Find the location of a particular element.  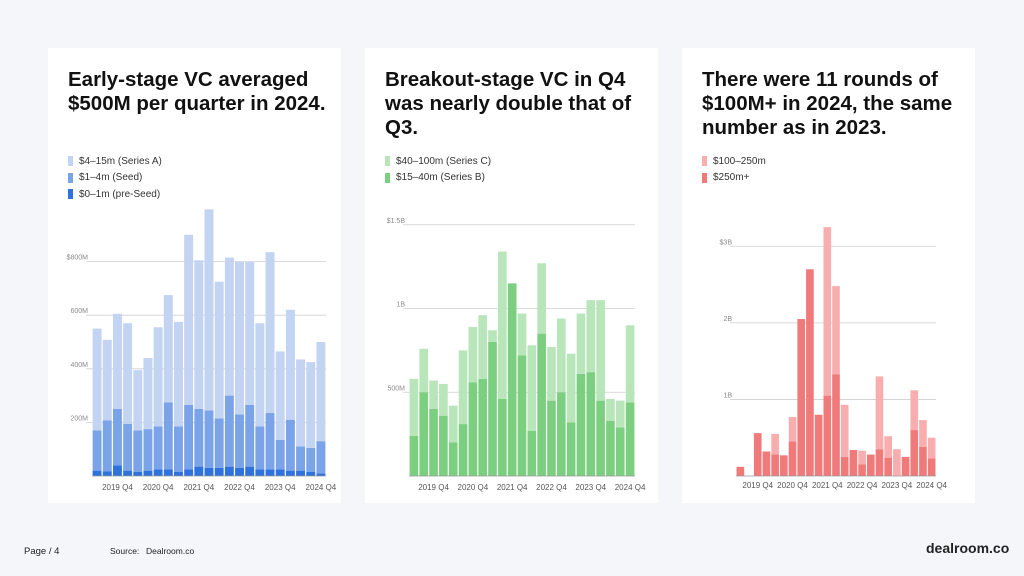

source-label: Source: is located at coordinates (125, 551).